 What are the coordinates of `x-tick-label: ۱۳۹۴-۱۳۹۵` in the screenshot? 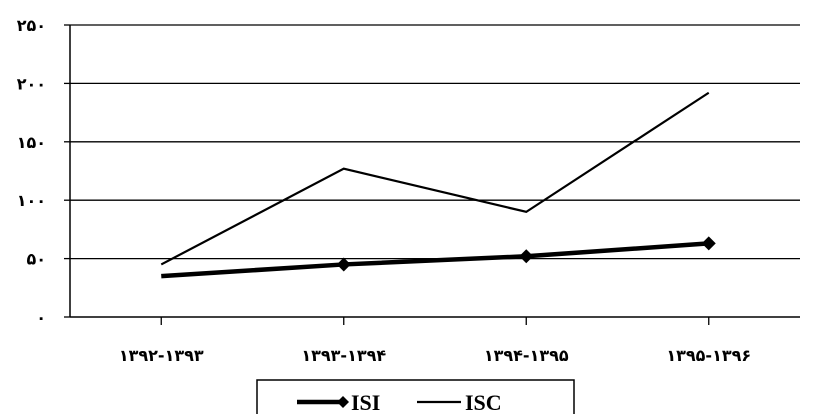 It's located at (526, 355).